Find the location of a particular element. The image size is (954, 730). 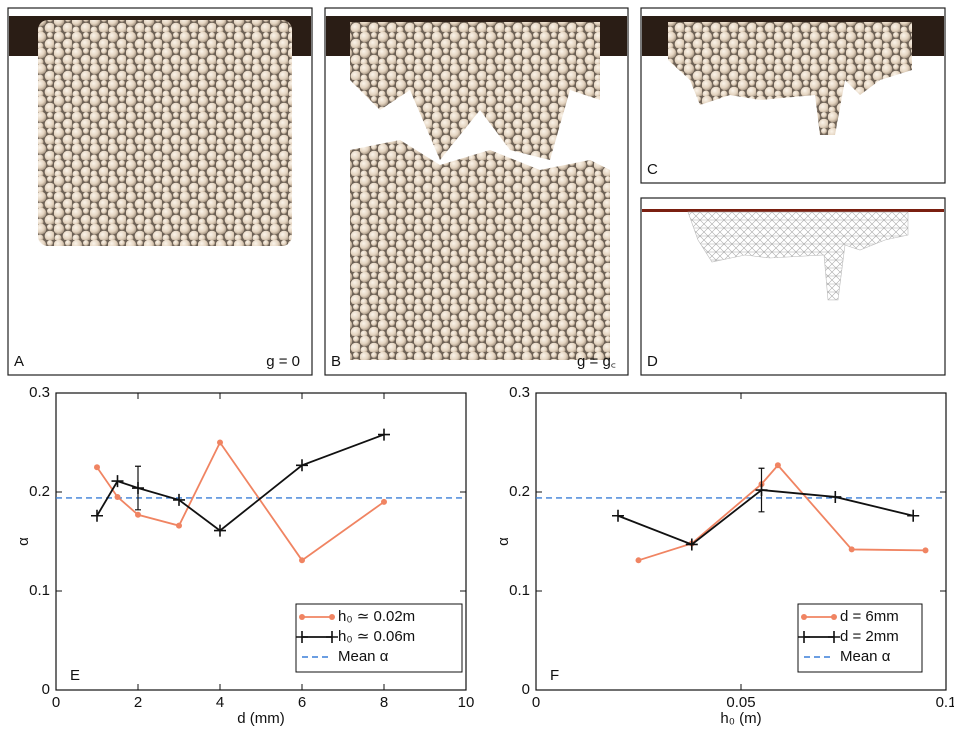

x-tick-label: 0.05 is located at coordinates (740, 702).